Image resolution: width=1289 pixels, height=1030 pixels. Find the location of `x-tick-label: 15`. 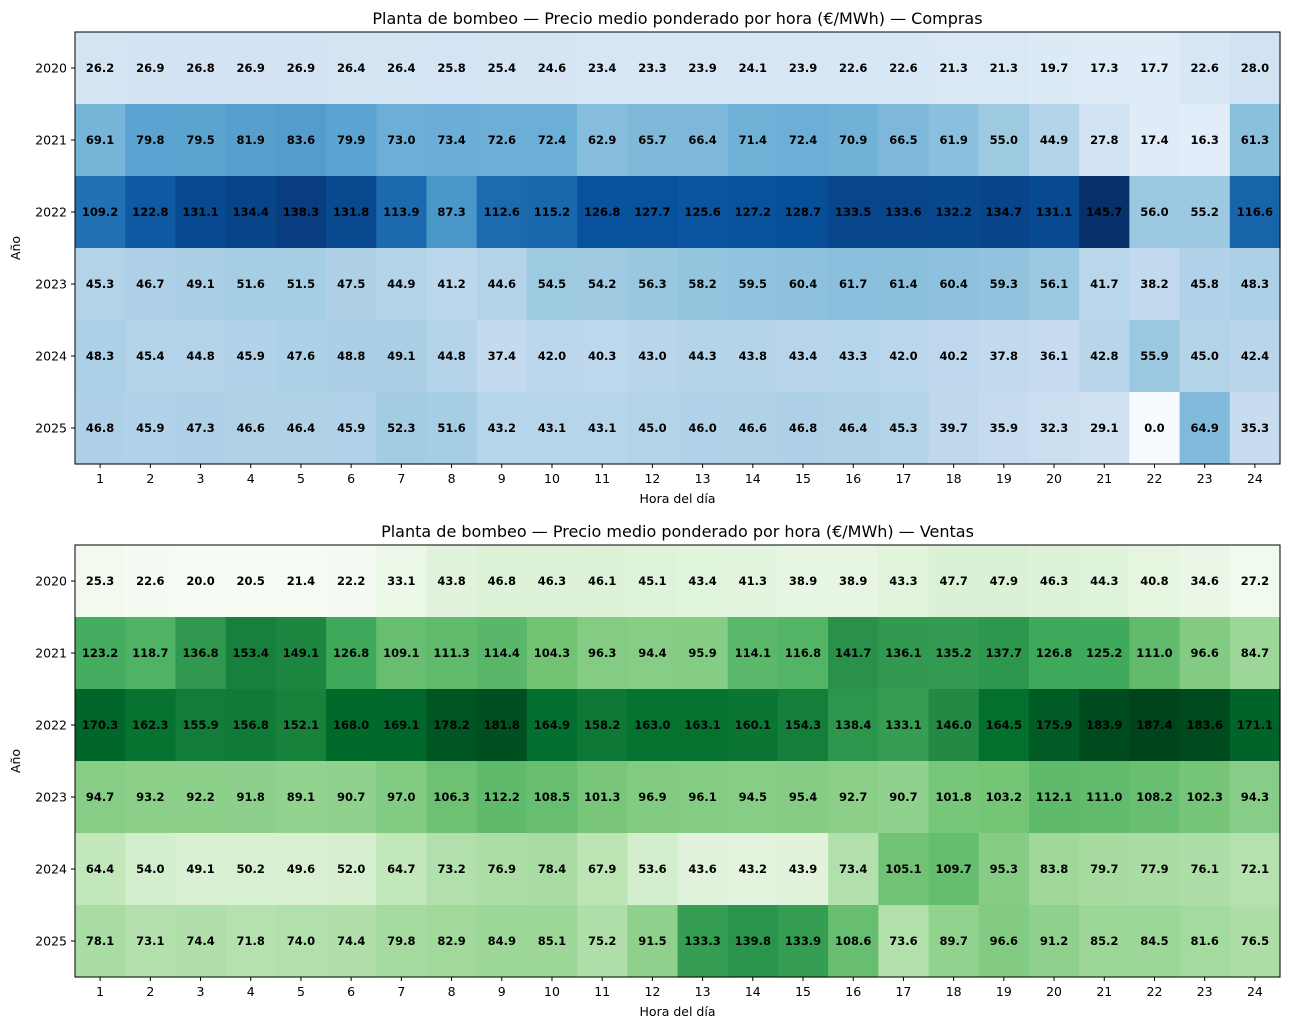

x-tick-label: 15 is located at coordinates (803, 991).